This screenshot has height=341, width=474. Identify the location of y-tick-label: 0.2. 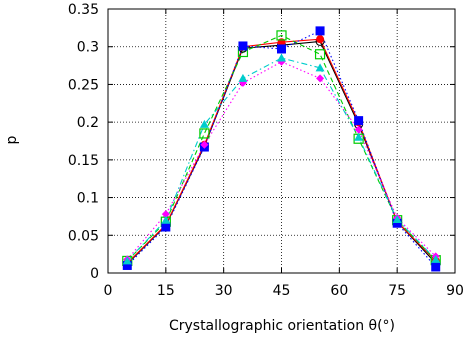
(88, 123).